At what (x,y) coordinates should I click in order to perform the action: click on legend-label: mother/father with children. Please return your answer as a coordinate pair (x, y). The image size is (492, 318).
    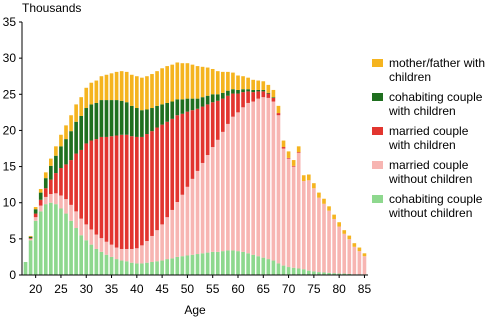
    Looking at the image, I should click on (437, 70).